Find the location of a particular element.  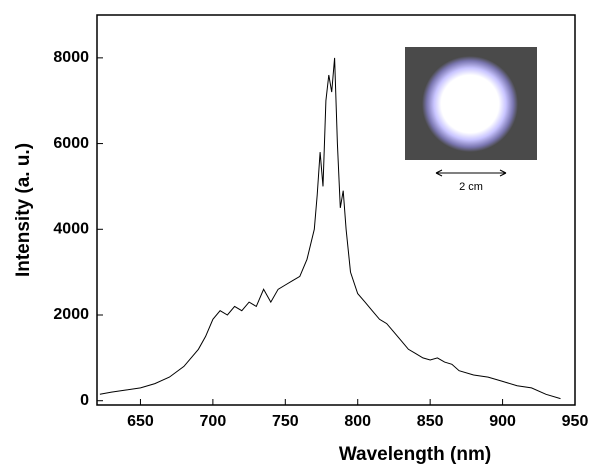

y-tick-label: 4000 is located at coordinates (71, 229).